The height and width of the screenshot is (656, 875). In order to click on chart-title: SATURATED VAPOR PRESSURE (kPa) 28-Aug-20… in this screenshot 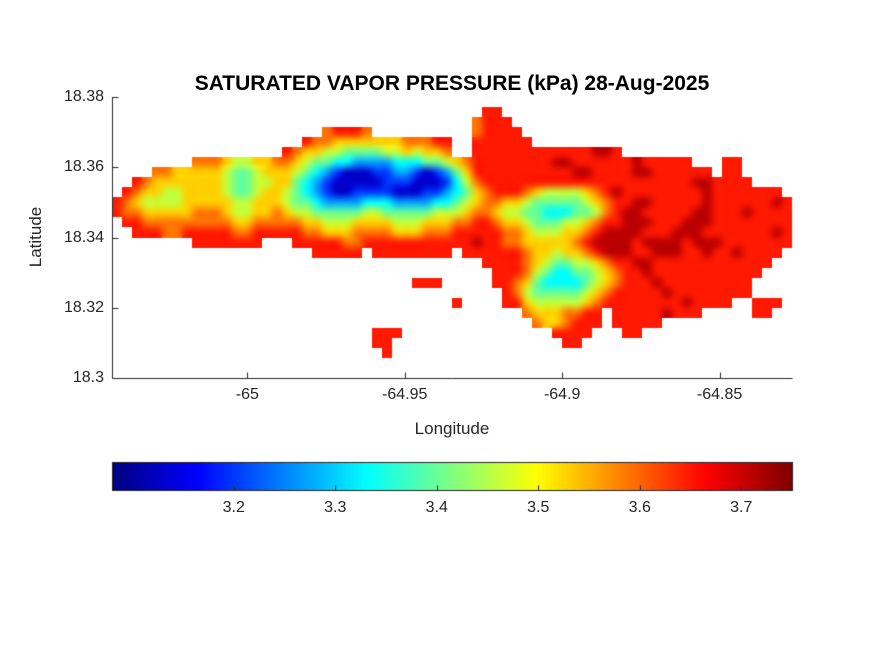, I will do `click(452, 83)`.